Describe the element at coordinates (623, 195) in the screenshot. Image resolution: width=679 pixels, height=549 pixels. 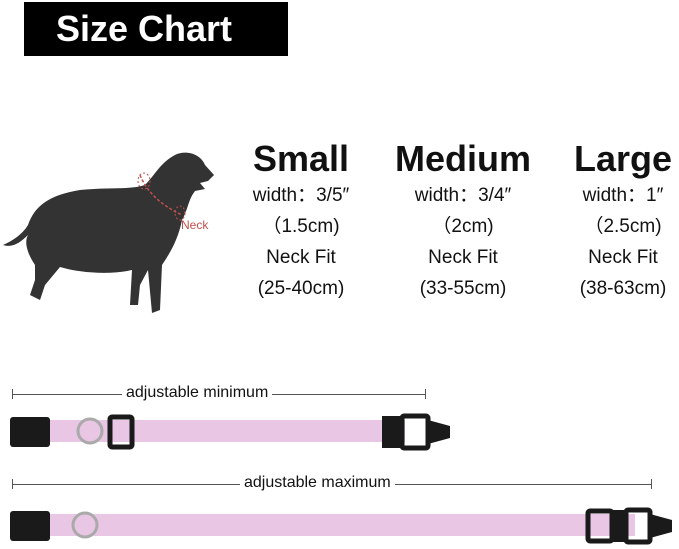
I see `width: width：1″` at that location.